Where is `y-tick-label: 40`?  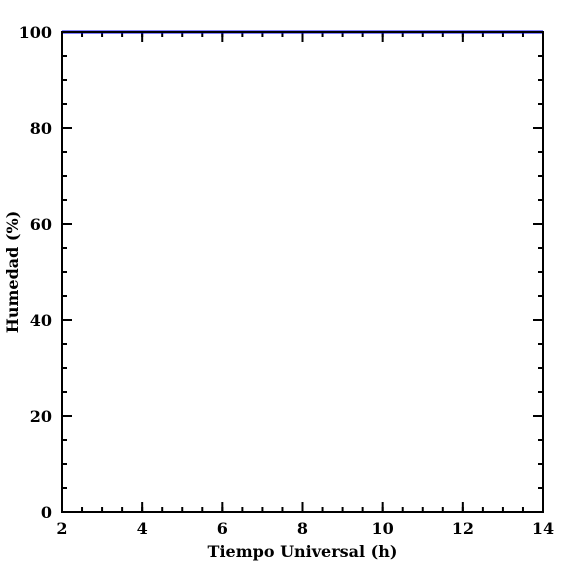
y-tick-label: 40 is located at coordinates (41, 320).